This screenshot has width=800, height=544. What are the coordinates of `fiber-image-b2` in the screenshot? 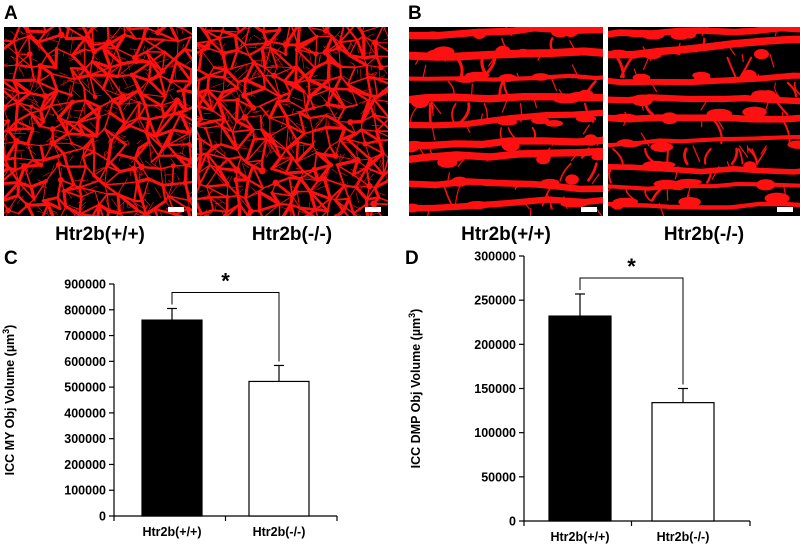 It's located at (704, 121).